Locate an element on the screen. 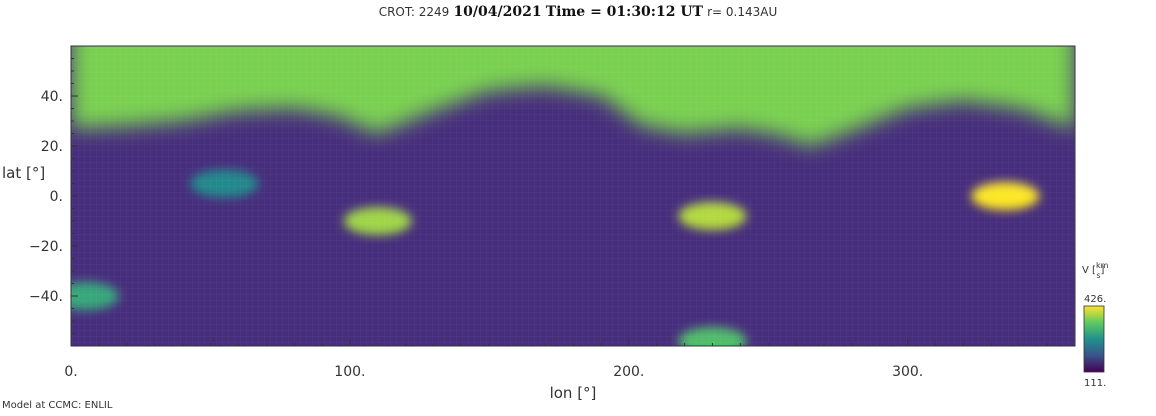  colorbar-gradient is located at coordinates (1094, 339).